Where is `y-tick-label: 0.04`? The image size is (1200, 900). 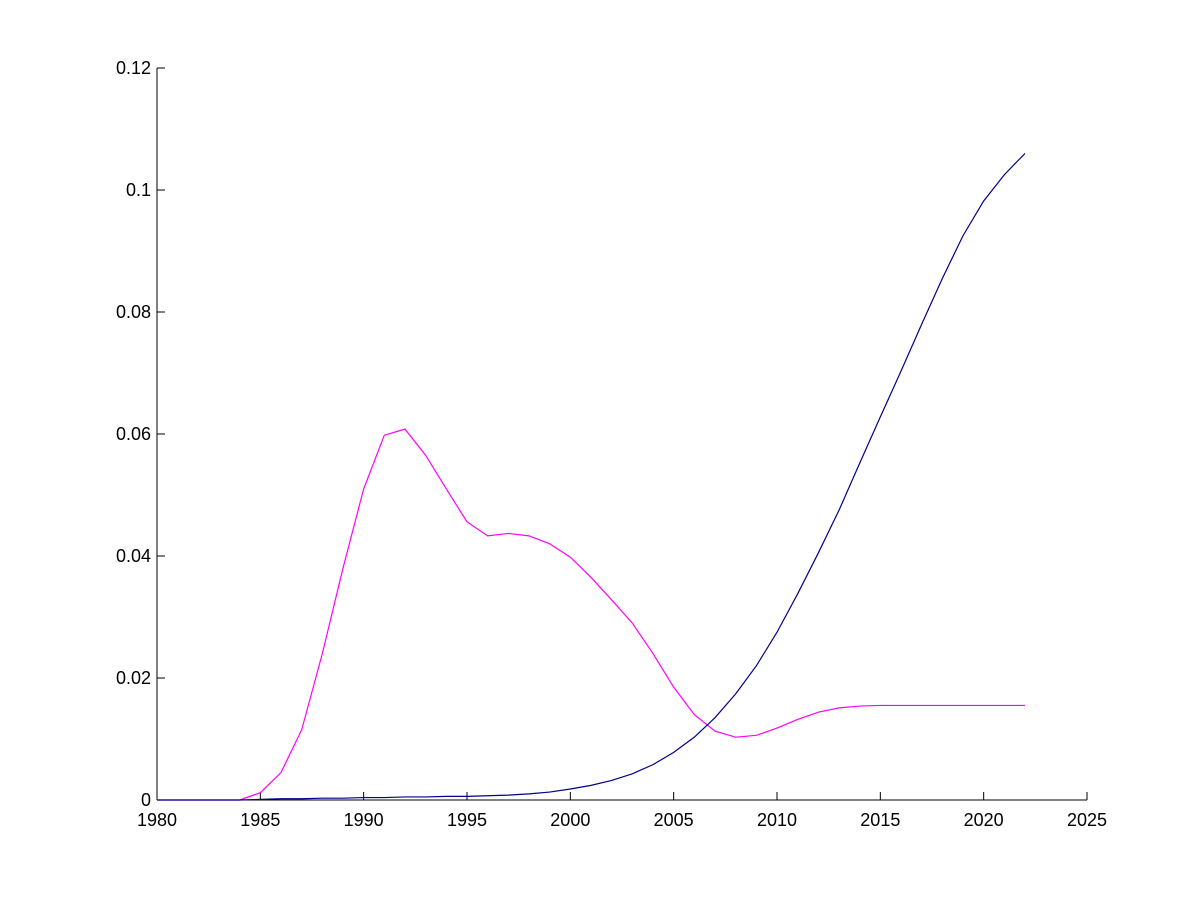 y-tick-label: 0.04 is located at coordinates (133, 556).